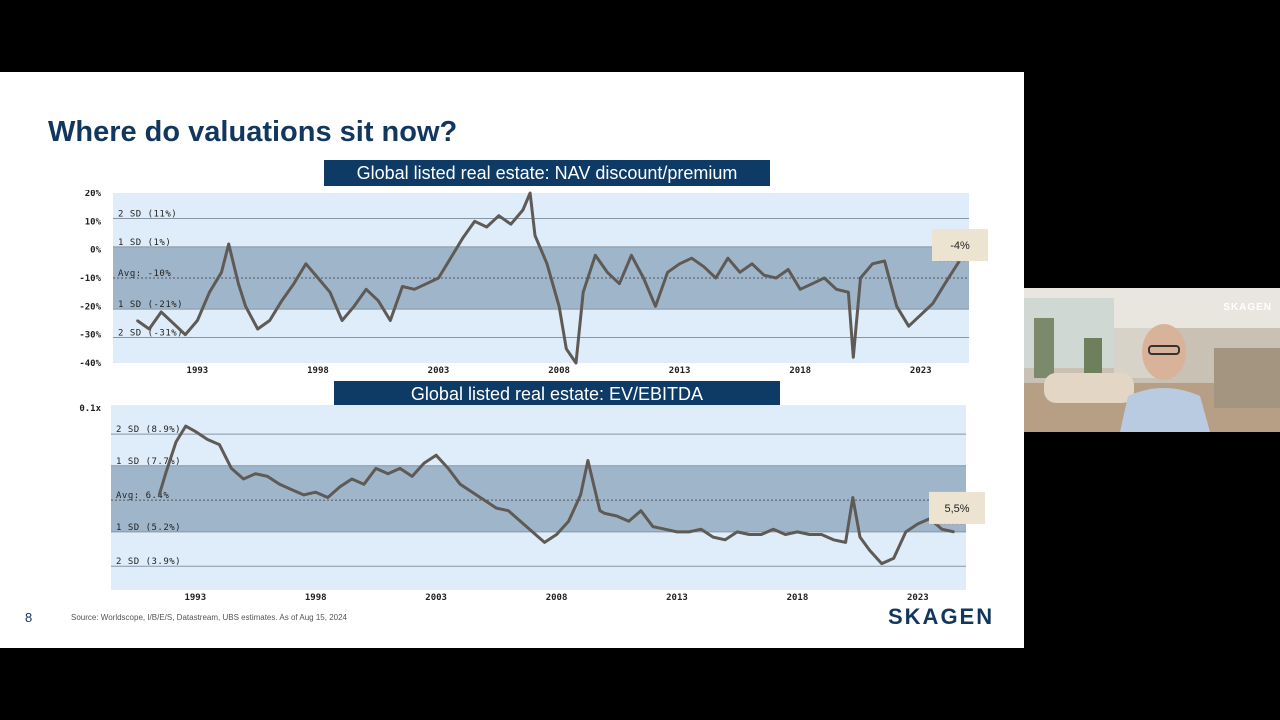  I want to click on sd-label-4: 2 SD (-31%), so click(150, 334).